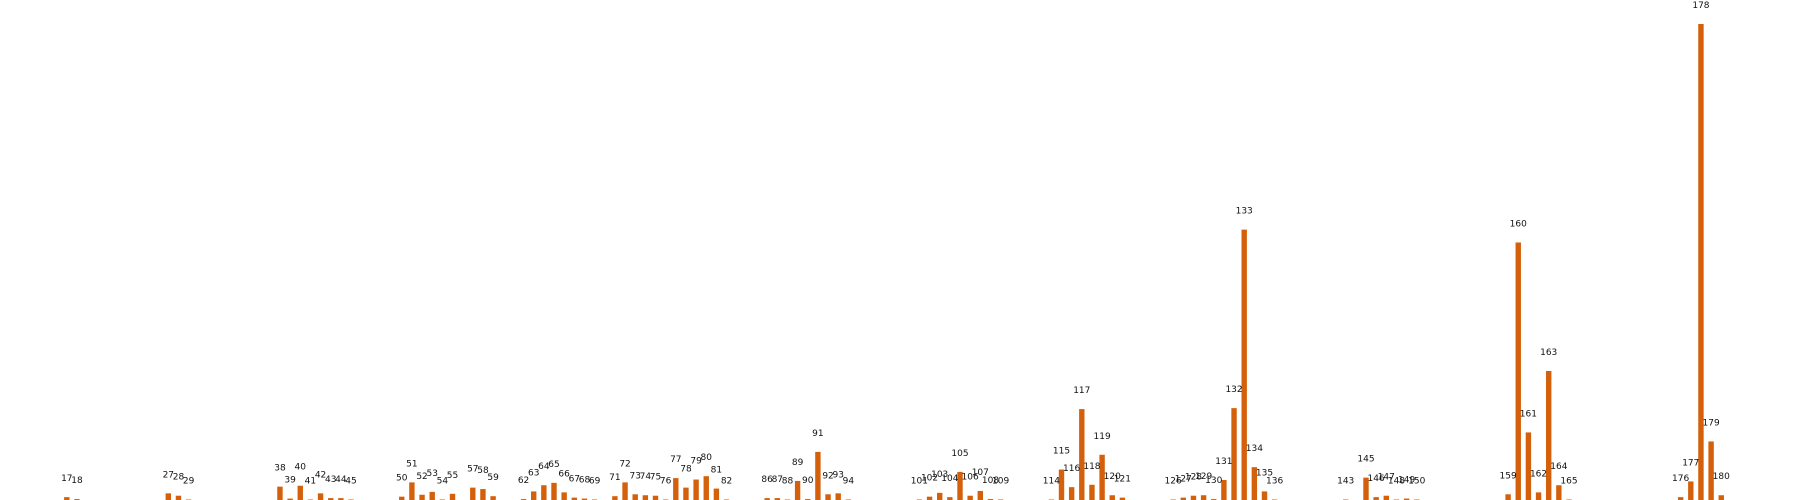  Describe the element at coordinates (564, 474) in the screenshot. I see `bar-label-66: 66` at that location.